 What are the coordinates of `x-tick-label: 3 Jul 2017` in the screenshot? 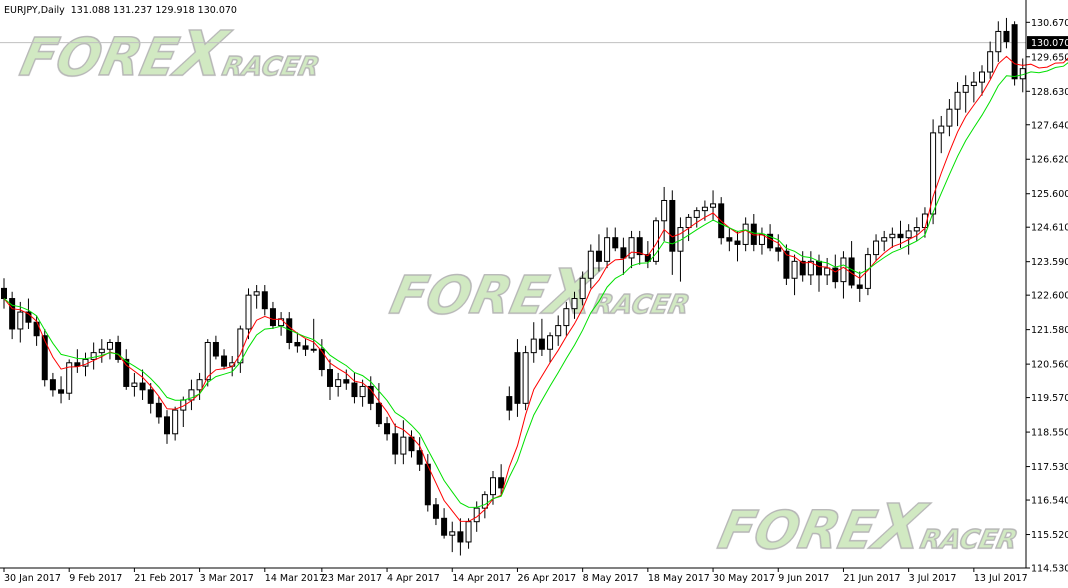 It's located at (933, 578).